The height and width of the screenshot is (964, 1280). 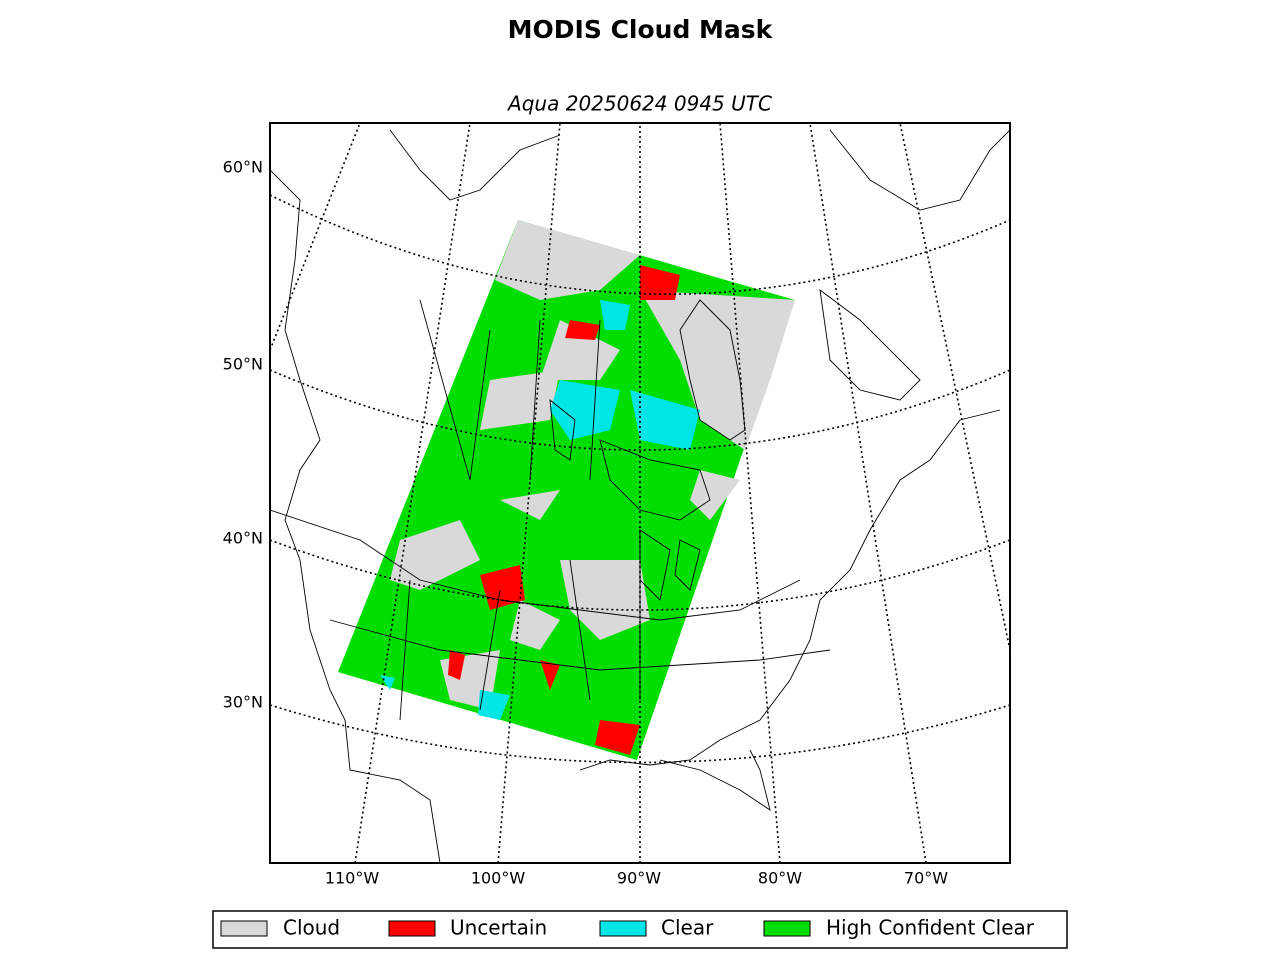 I want to click on legend-label: Clear, so click(x=687, y=928).